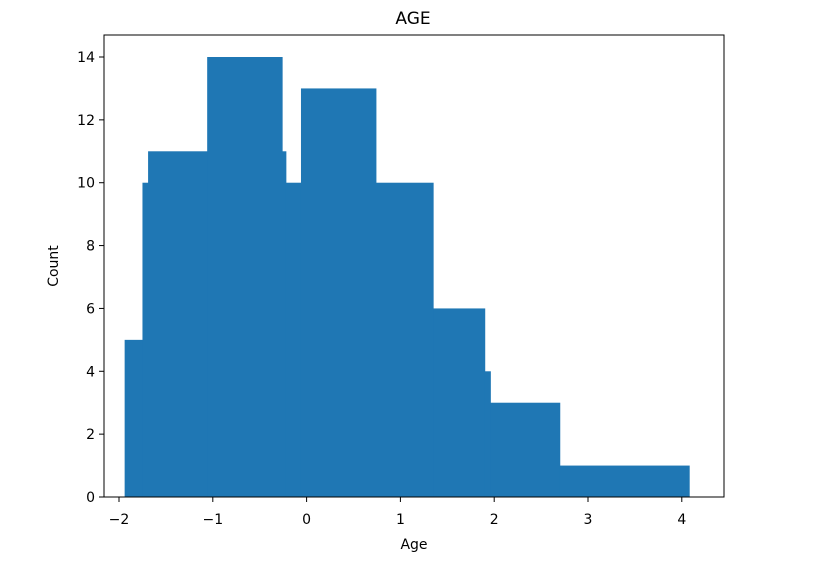 This screenshot has height=568, width=832. What do you see at coordinates (90, 278) in the screenshot?
I see `y-axis-ticks: 0 2 4 6 8 10 12 14` at bounding box center [90, 278].